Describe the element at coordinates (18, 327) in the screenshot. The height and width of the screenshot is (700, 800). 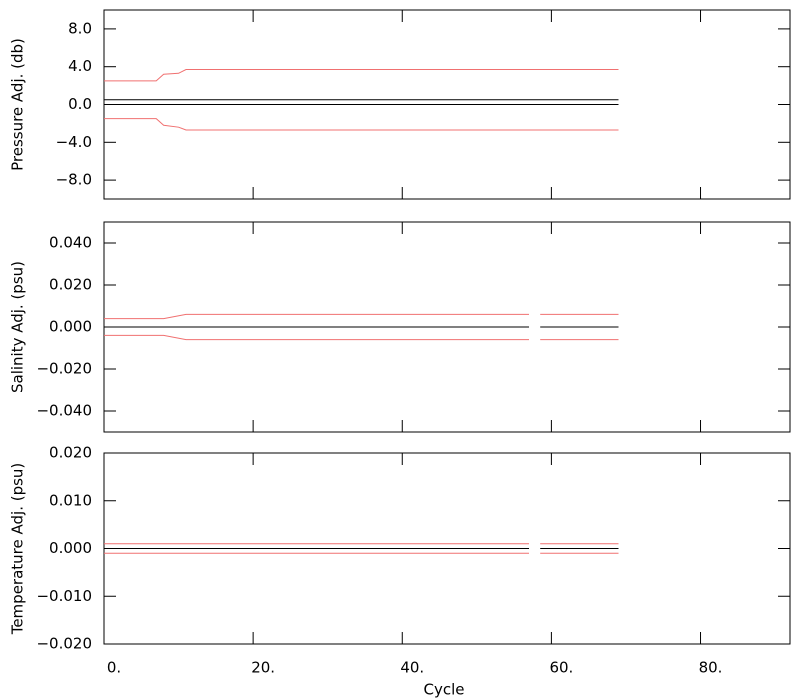
I see `y-axis-label: Salinity Adj. (psu)` at that location.